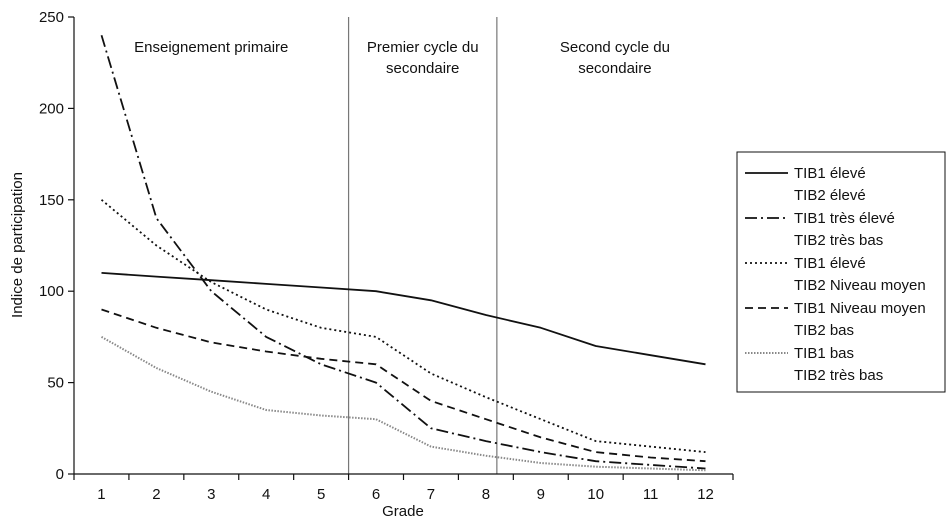 The height and width of the screenshot is (520, 947). I want to click on x-axis-title: Grade, so click(403, 511).